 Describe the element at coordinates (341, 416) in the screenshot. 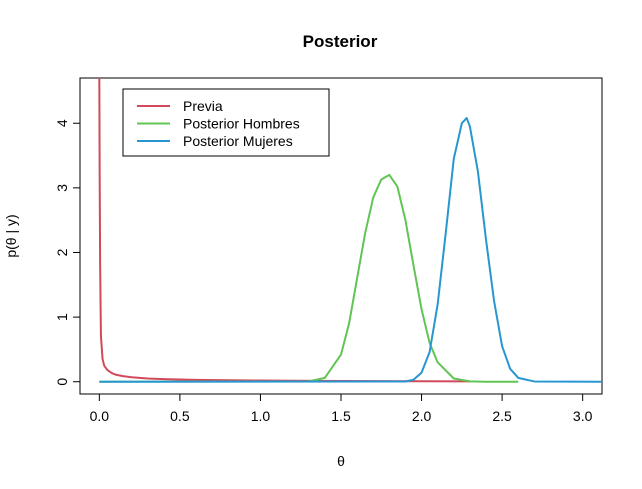

I see `x-tick-label: 1.5` at that location.